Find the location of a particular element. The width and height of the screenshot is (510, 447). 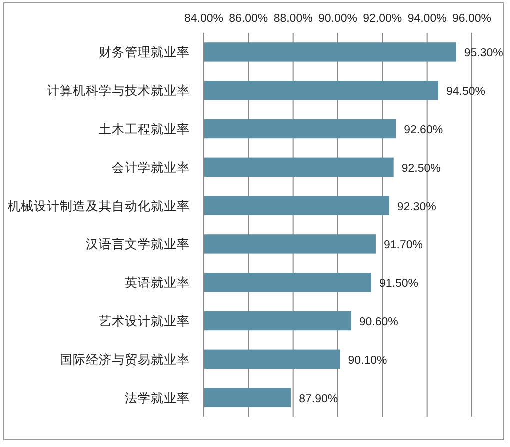

data-label: 87.90% is located at coordinates (318, 399).